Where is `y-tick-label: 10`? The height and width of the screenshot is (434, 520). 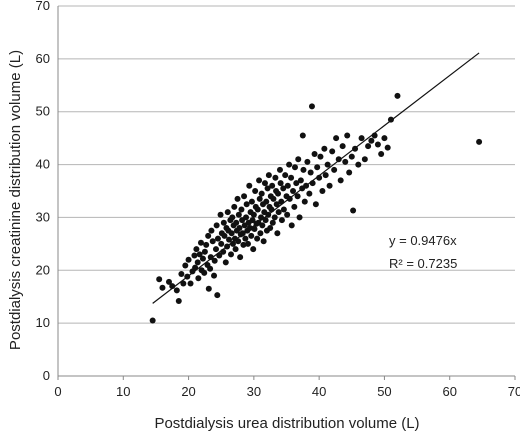 y-tick-label: 10 is located at coordinates (43, 322).